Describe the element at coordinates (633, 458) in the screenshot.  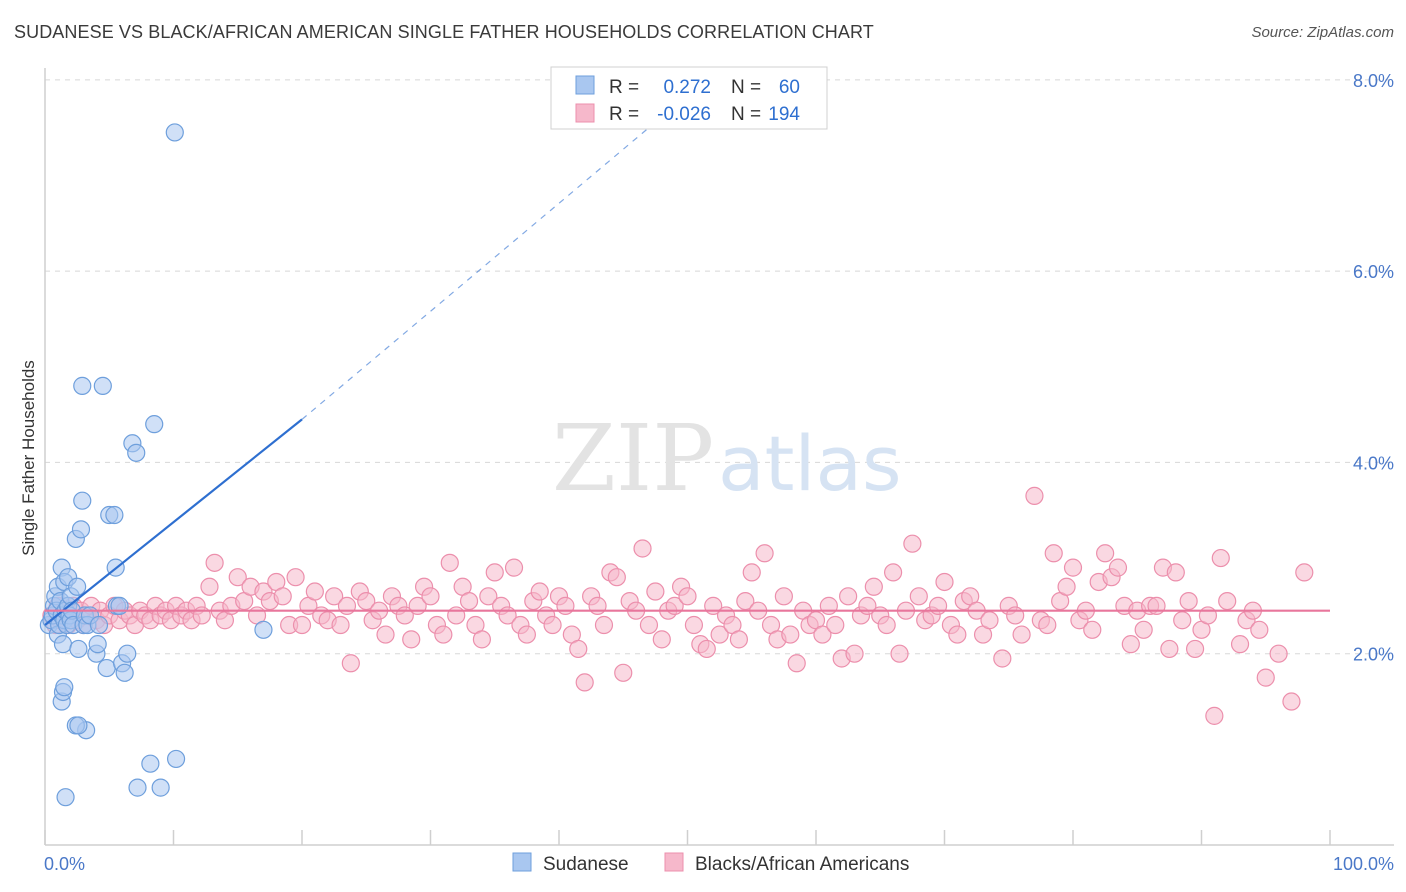
I see `watermark-zip: ZIP` at that location.